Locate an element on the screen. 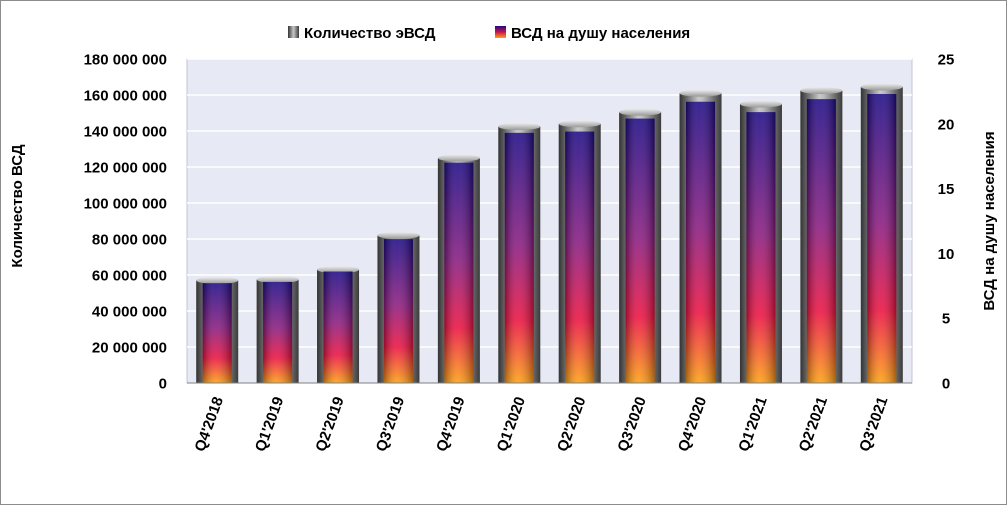 This screenshot has height=509, width=1007. legend-label-series-1: Количество эВСД is located at coordinates (370, 33).